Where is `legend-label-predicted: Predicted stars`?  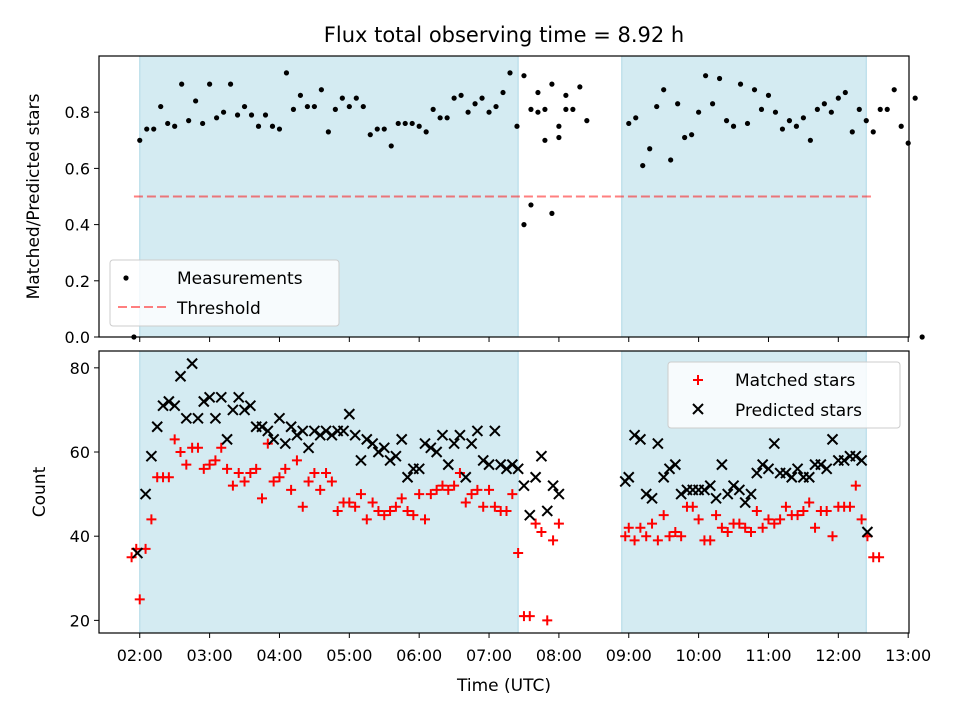
legend-label-predicted: Predicted stars is located at coordinates (798, 411).